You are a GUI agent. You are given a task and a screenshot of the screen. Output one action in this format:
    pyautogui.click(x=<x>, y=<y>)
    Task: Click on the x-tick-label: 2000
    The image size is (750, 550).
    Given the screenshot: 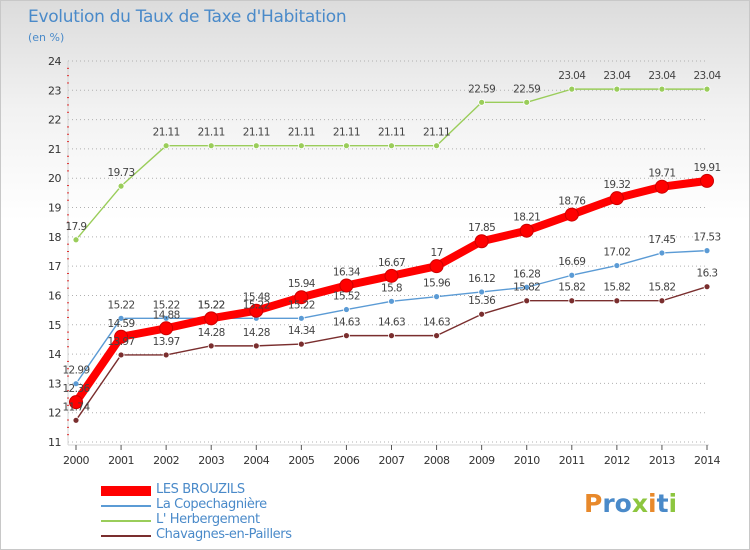 What is the action you would take?
    pyautogui.click(x=76, y=460)
    